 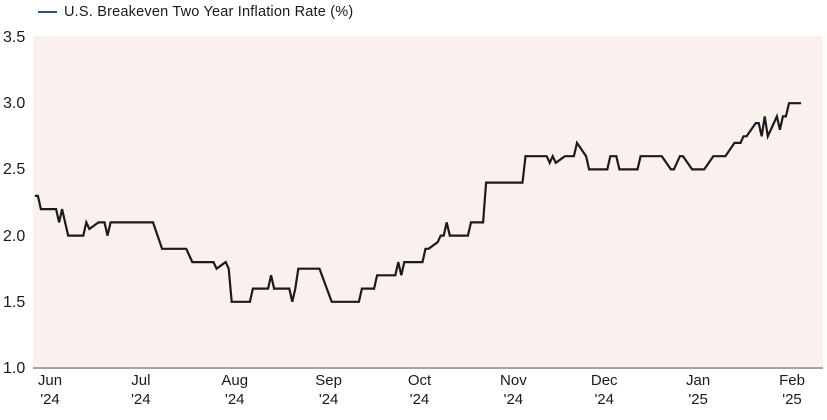 I want to click on x-tick-label: Feb '25, so click(x=792, y=390).